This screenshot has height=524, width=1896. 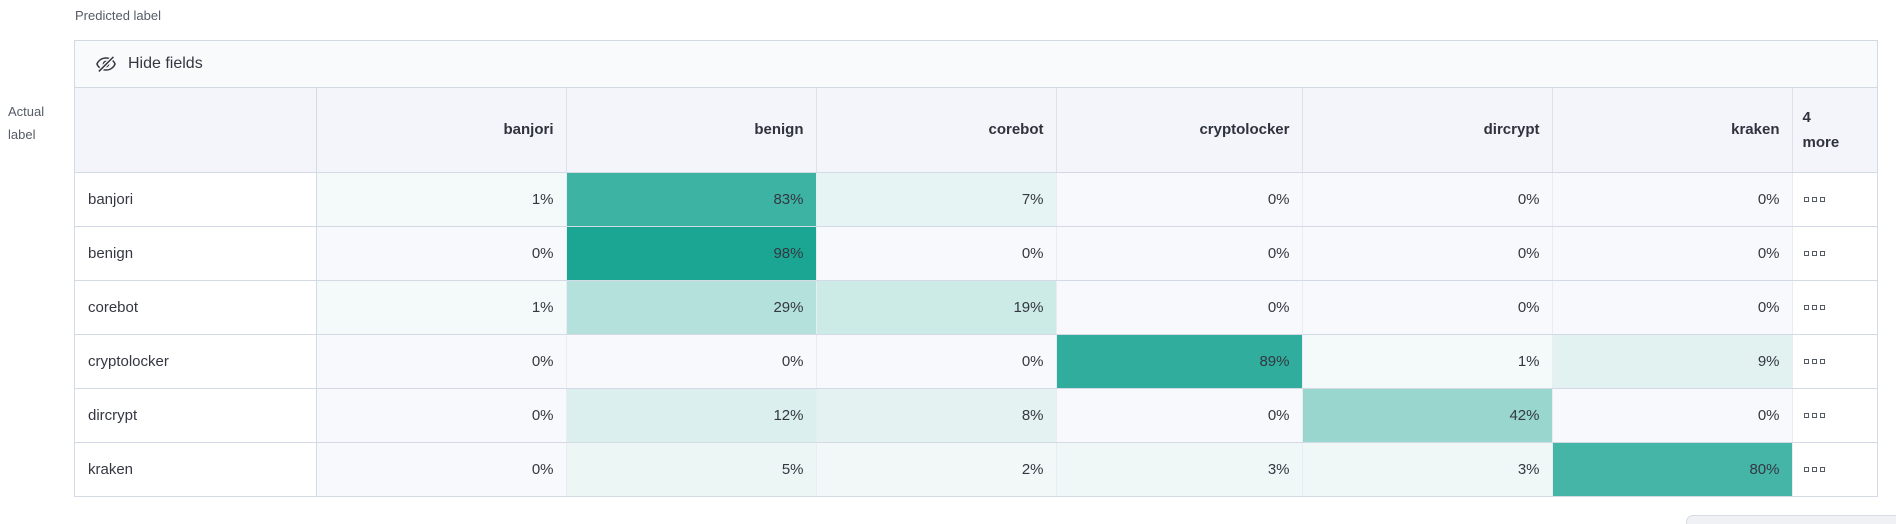 I want to click on matrix-cell-banjori-corebot: 7%, so click(x=936, y=199).